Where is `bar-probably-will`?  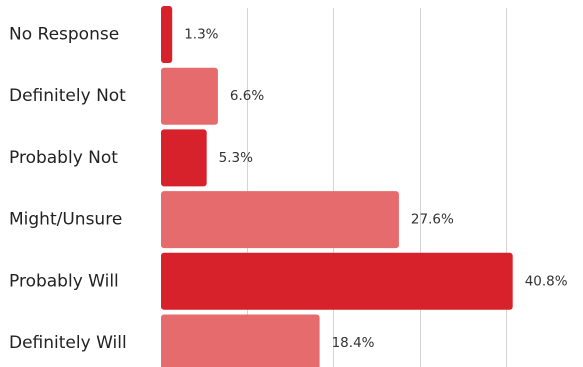
bar-probably-will is located at coordinates (337, 281).